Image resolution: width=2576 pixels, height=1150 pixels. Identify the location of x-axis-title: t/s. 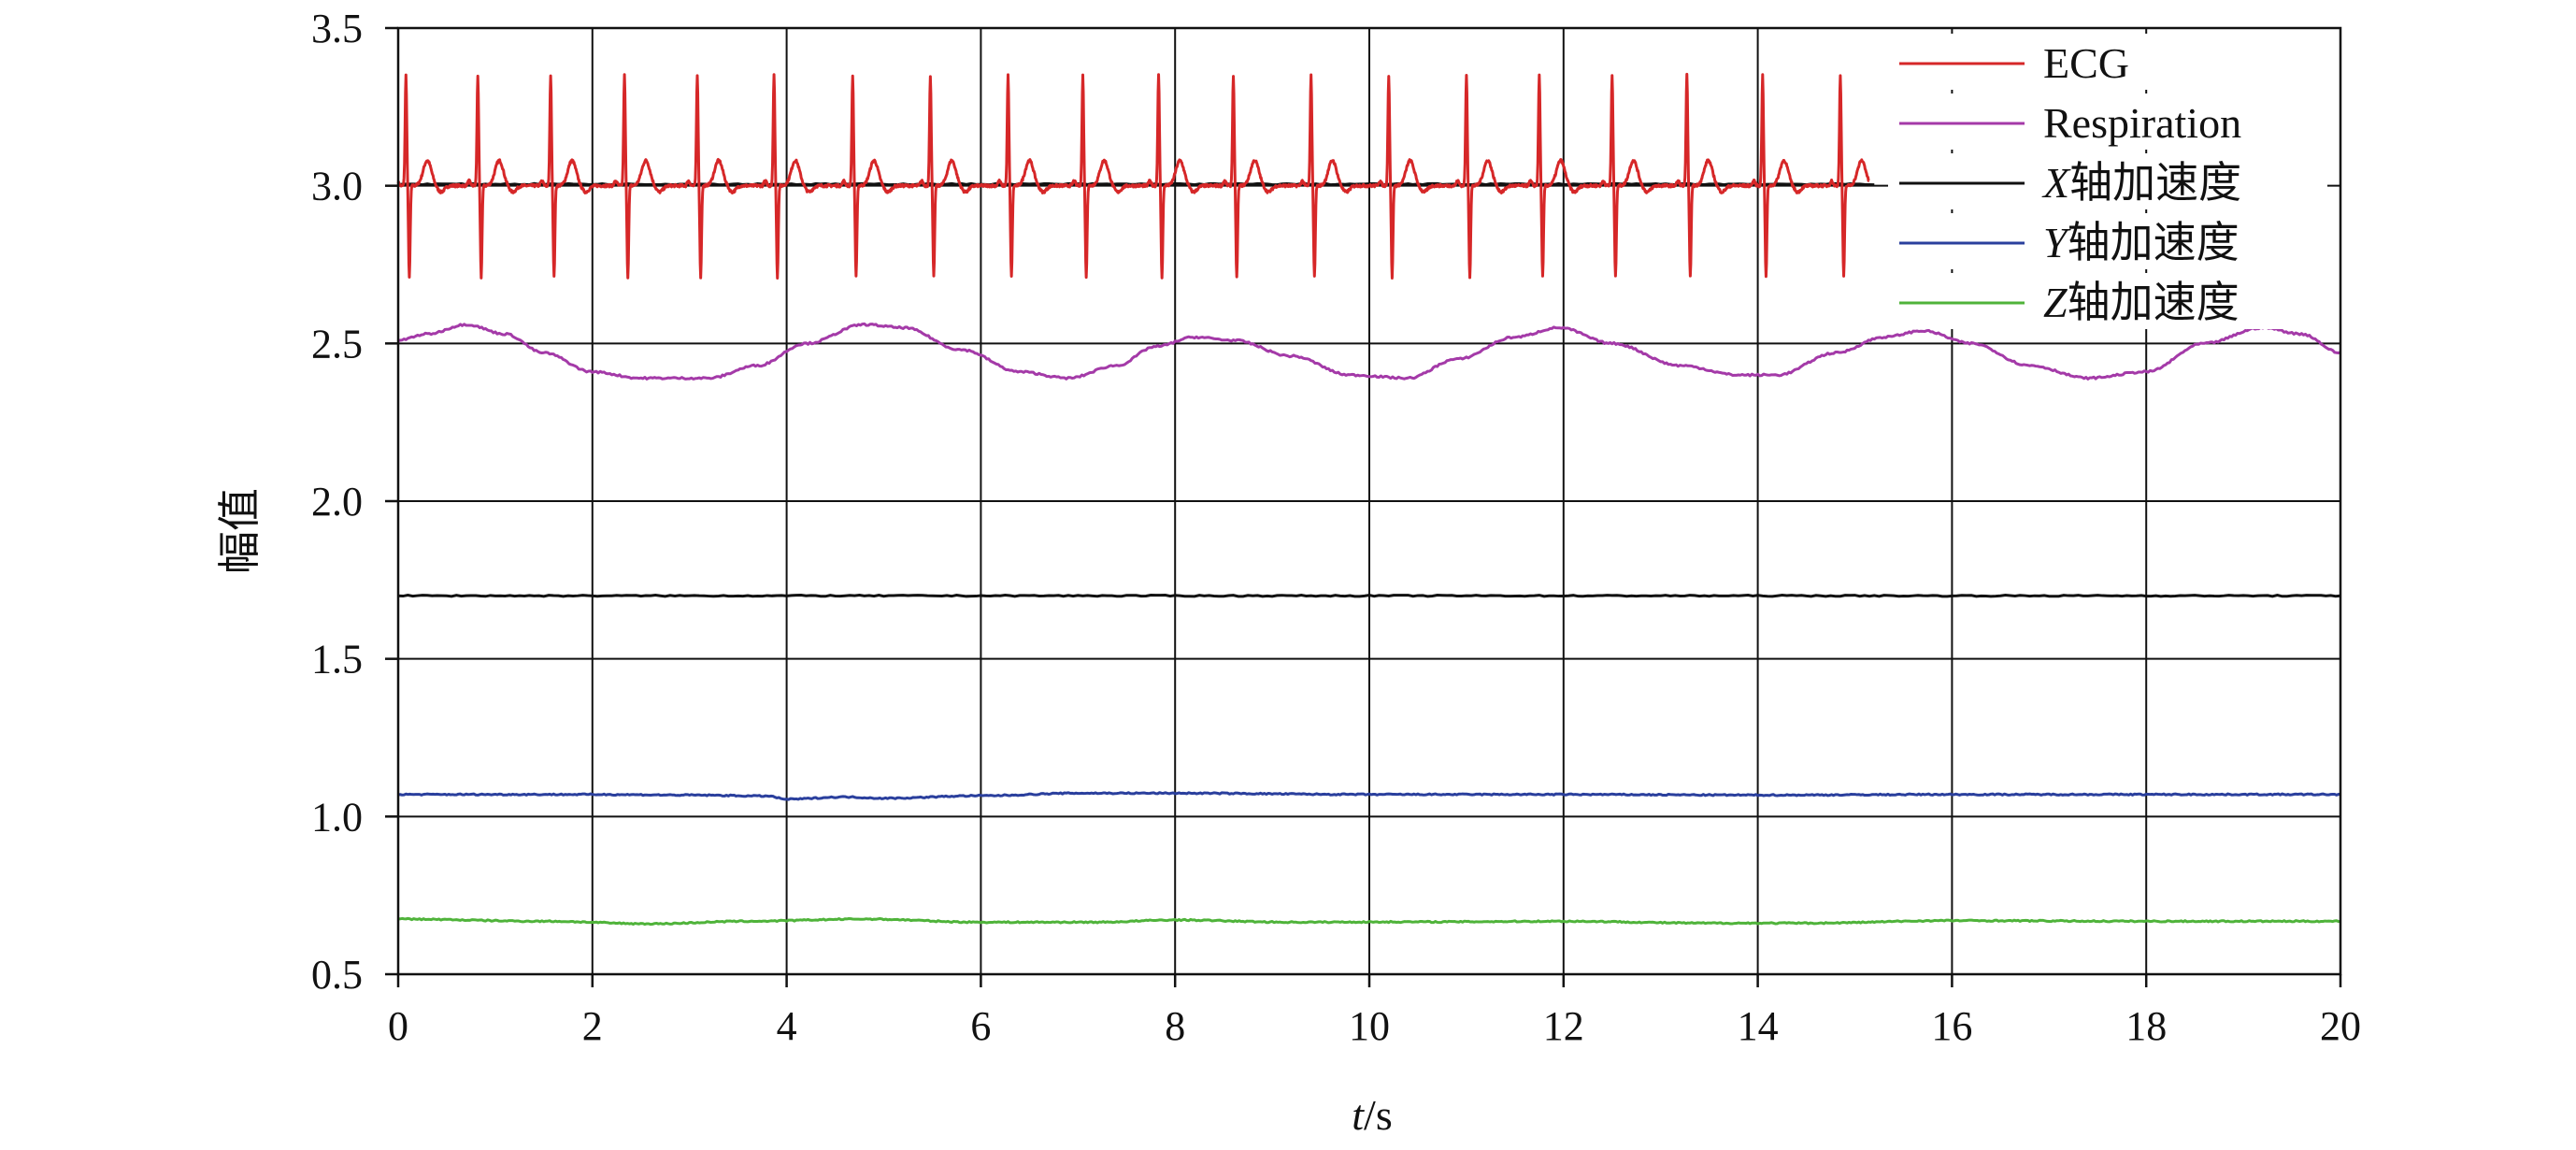
(1372, 1115).